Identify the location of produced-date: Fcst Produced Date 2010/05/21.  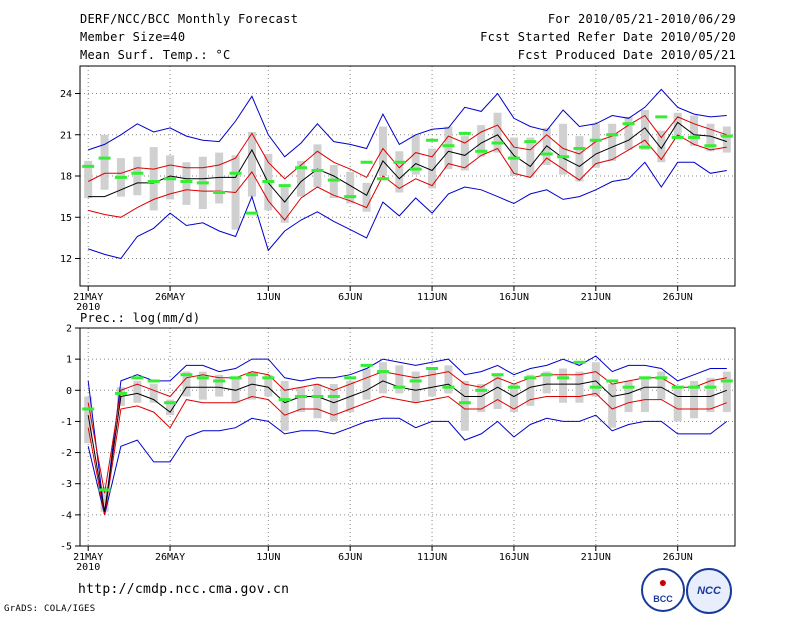
(626, 55).